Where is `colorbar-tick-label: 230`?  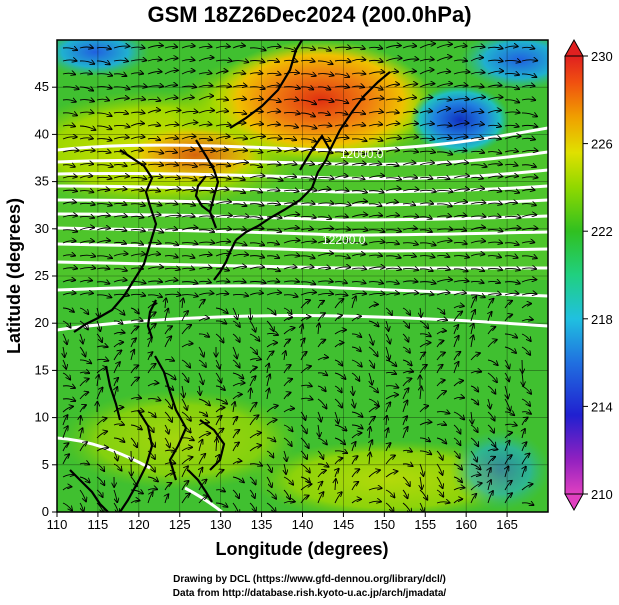 colorbar-tick-label: 230 is located at coordinates (602, 56).